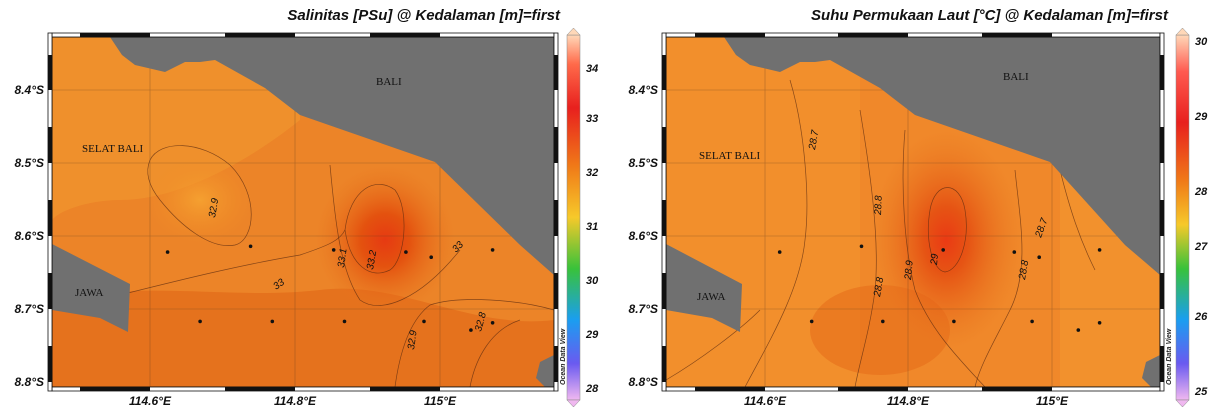 This screenshot has width=1221, height=410. Describe the element at coordinates (372, 260) in the screenshot. I see `contour-label: 33.2` at that location.